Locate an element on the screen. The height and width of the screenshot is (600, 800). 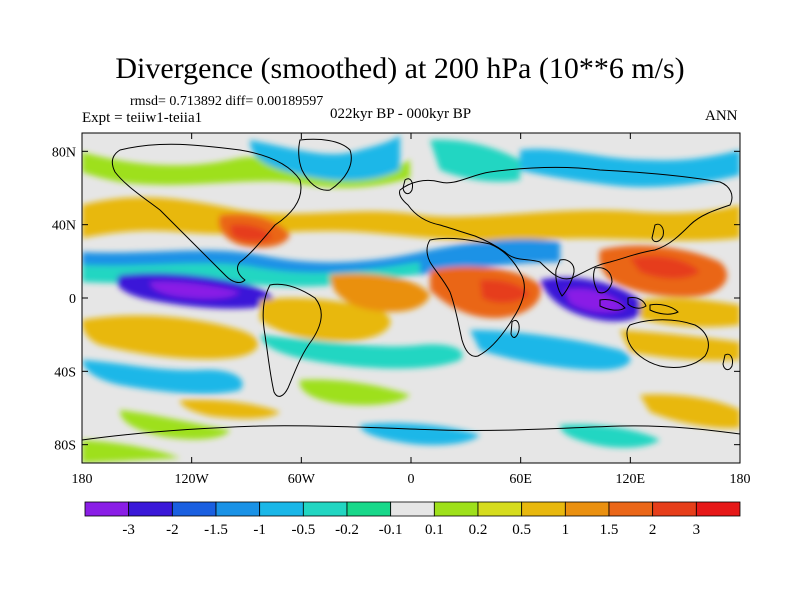
colorbar-label: -0.2 is located at coordinates (347, 530).